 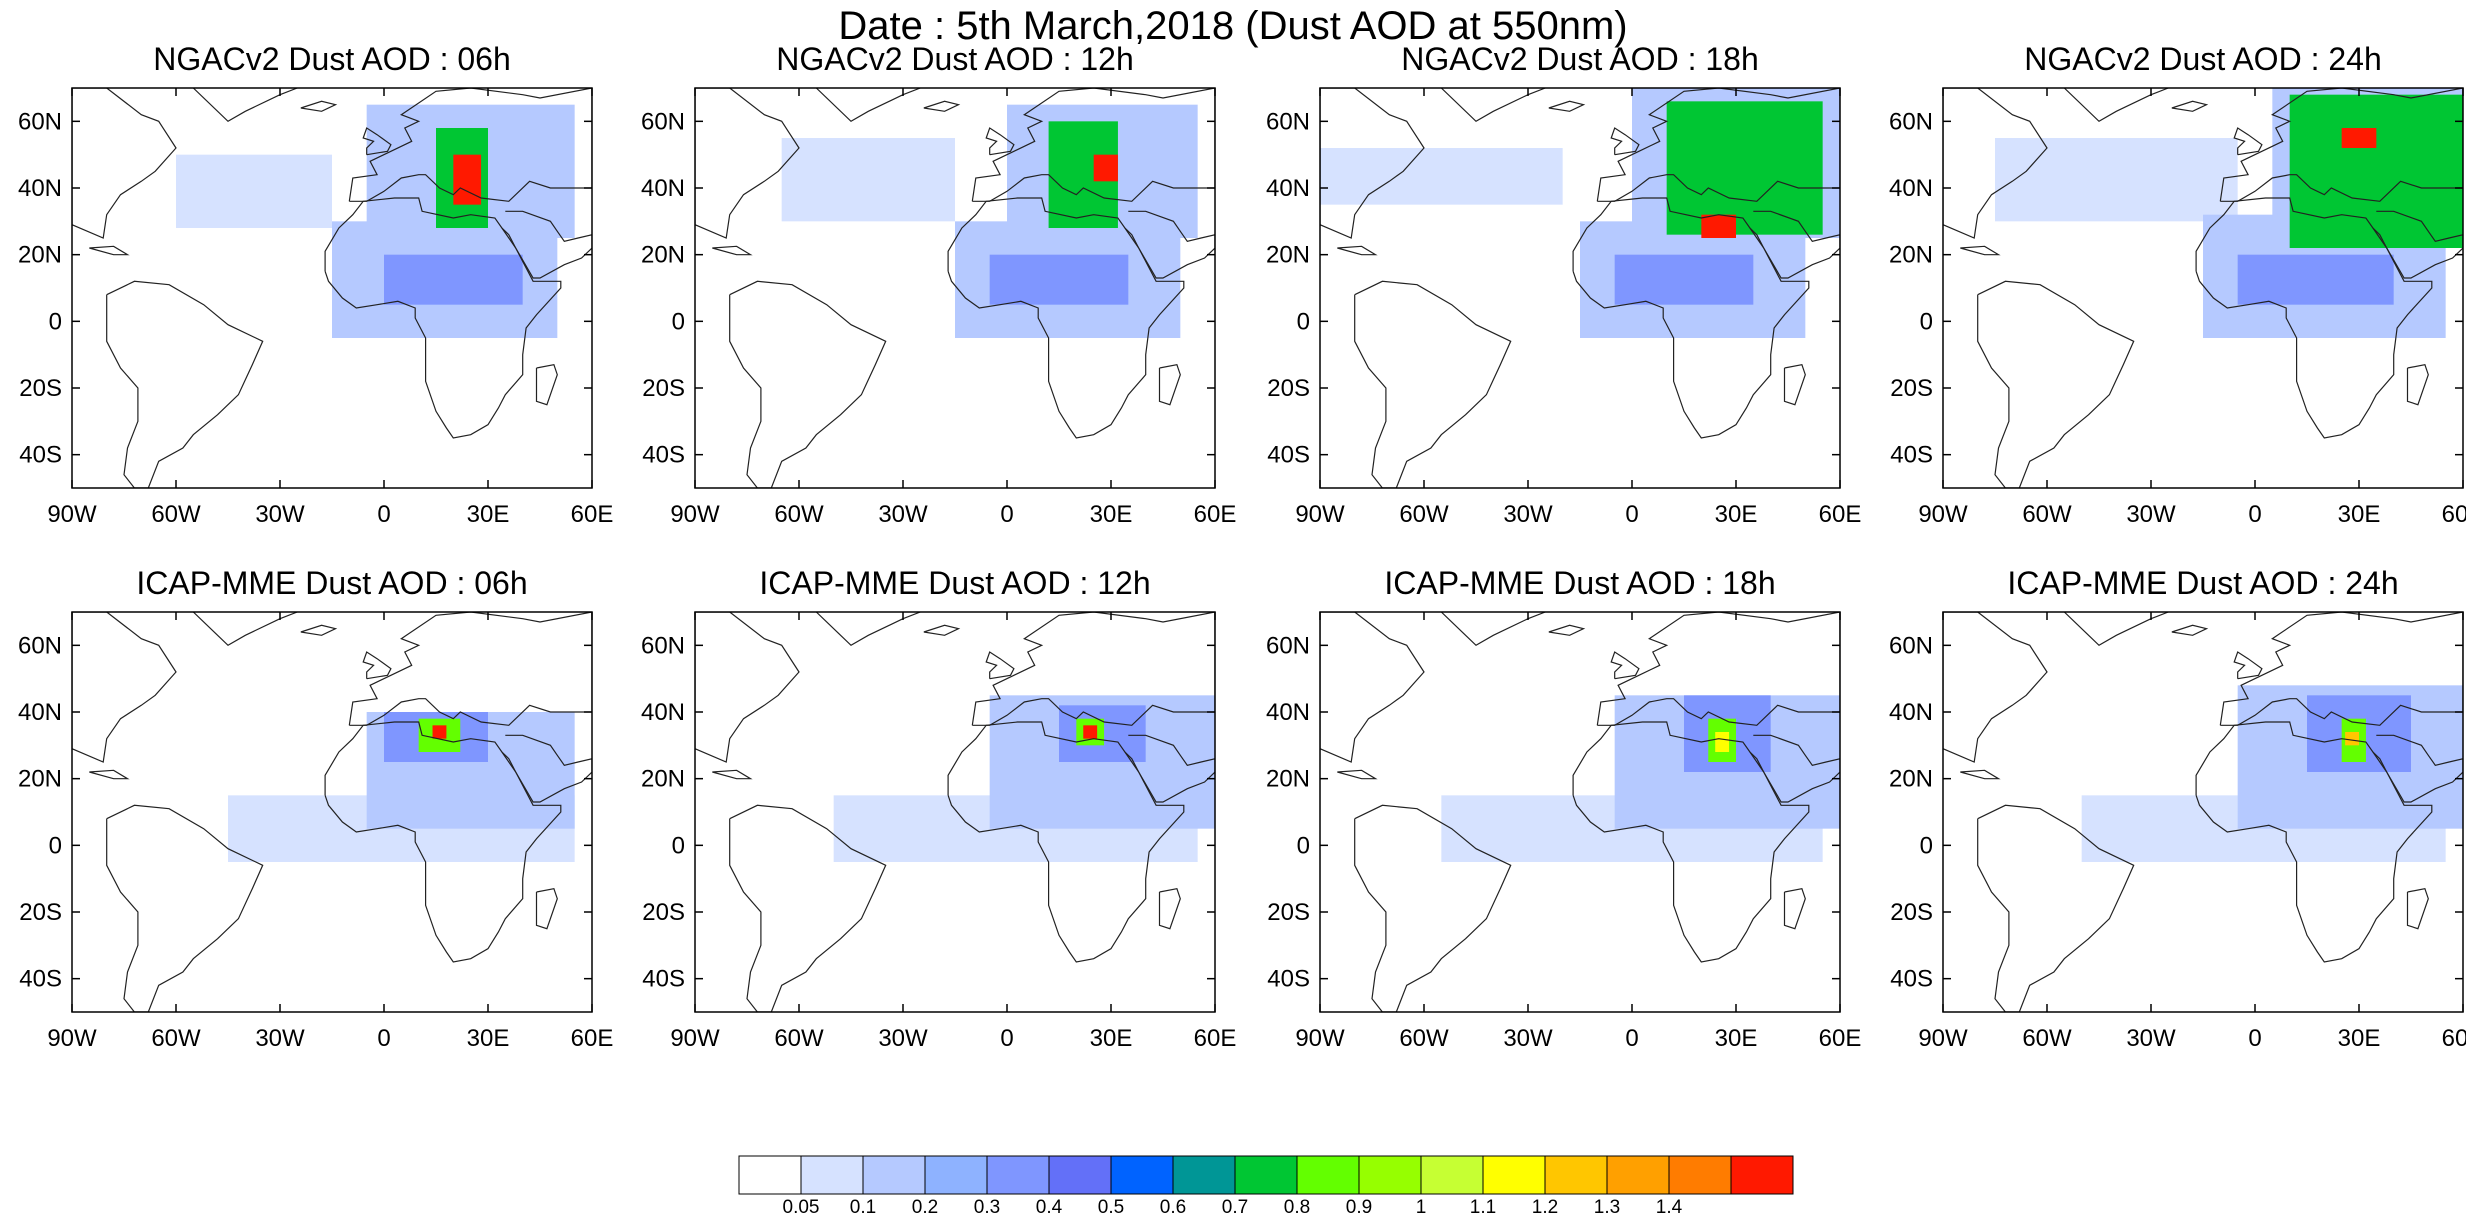 I want to click on lat-tick-label: 0, so click(x=55, y=845).